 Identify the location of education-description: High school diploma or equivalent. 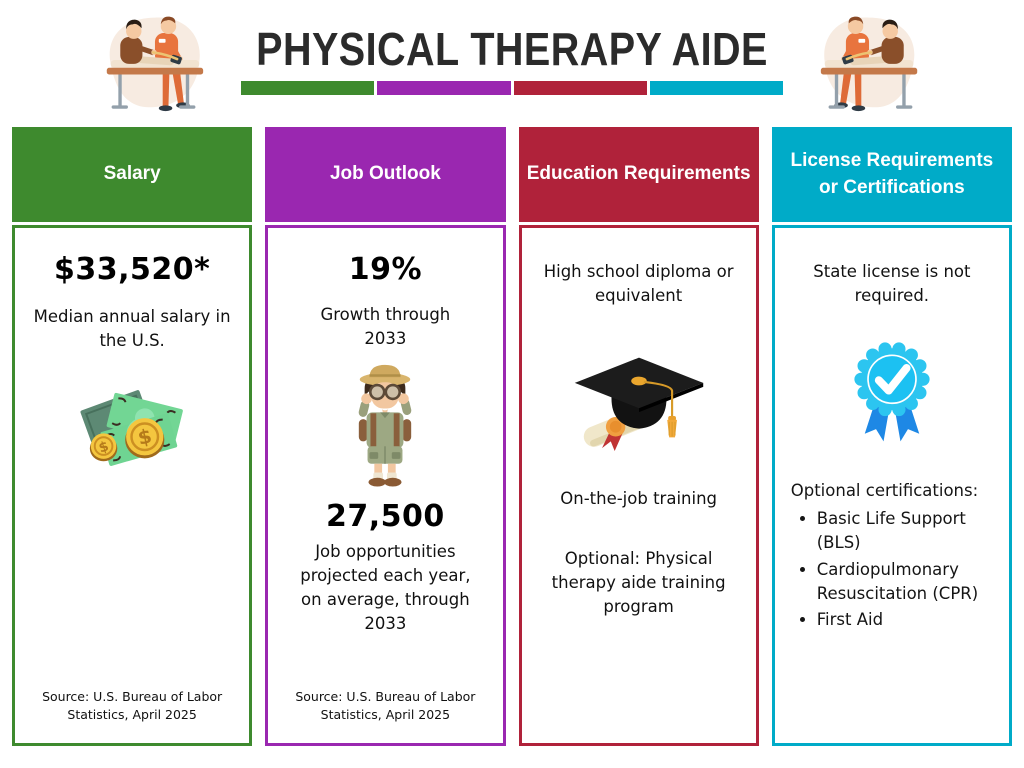
(638, 283).